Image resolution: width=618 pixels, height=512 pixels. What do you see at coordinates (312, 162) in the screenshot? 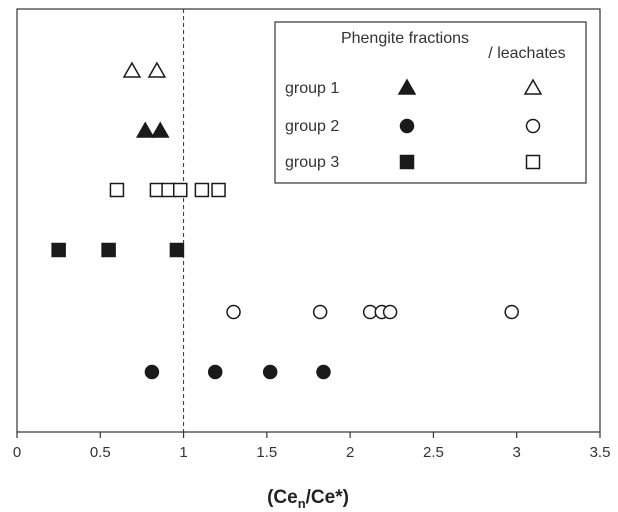
I see `legend-row-group-3: group 3` at bounding box center [312, 162].